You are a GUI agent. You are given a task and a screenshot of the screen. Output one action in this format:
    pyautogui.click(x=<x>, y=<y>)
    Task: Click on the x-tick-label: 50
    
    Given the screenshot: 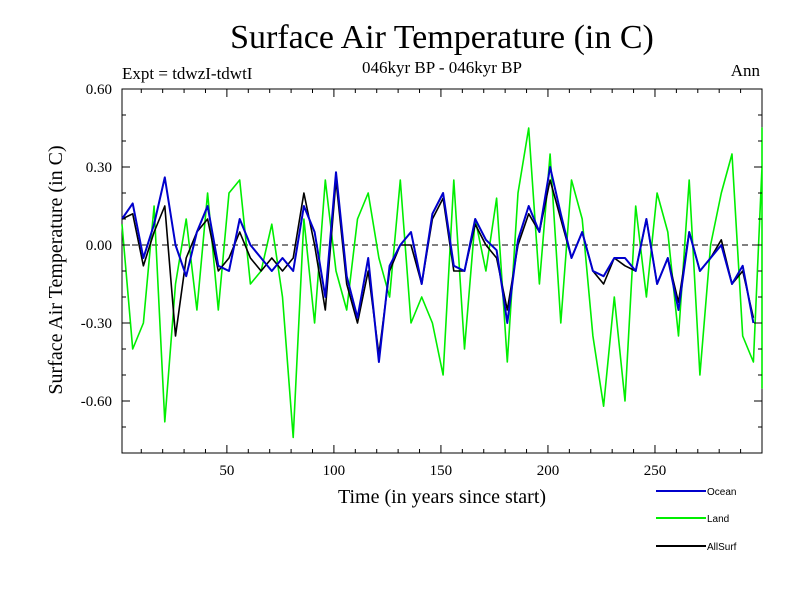 What is the action you would take?
    pyautogui.click(x=226, y=471)
    